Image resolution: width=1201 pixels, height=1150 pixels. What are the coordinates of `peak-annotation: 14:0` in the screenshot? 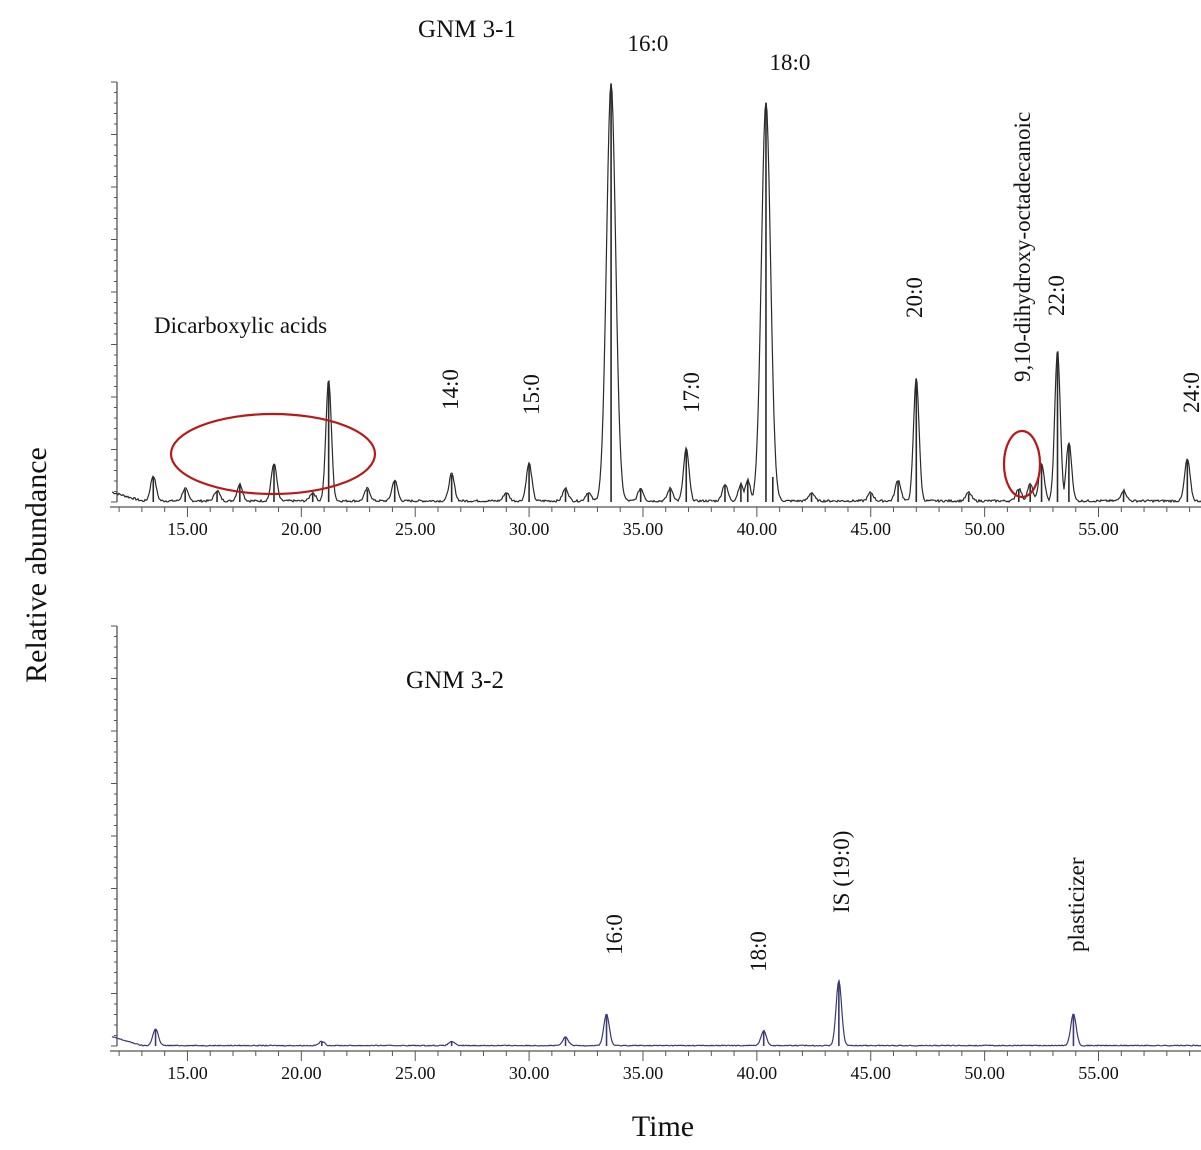 It's located at (450, 389).